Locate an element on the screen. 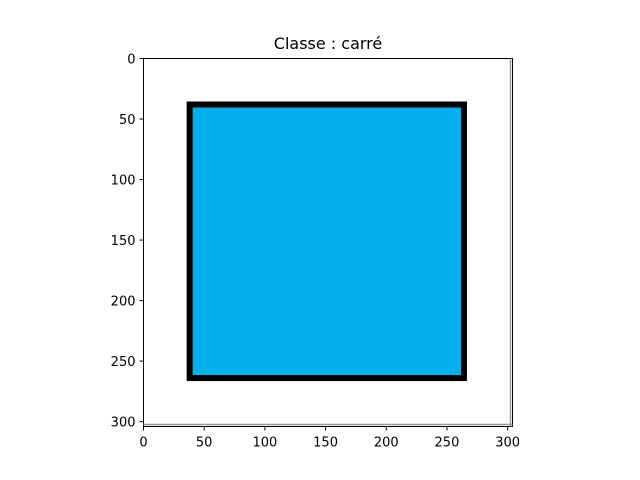 The image size is (640, 480). x-axis: 0 50 100 150 200 250 300 is located at coordinates (329, 438).